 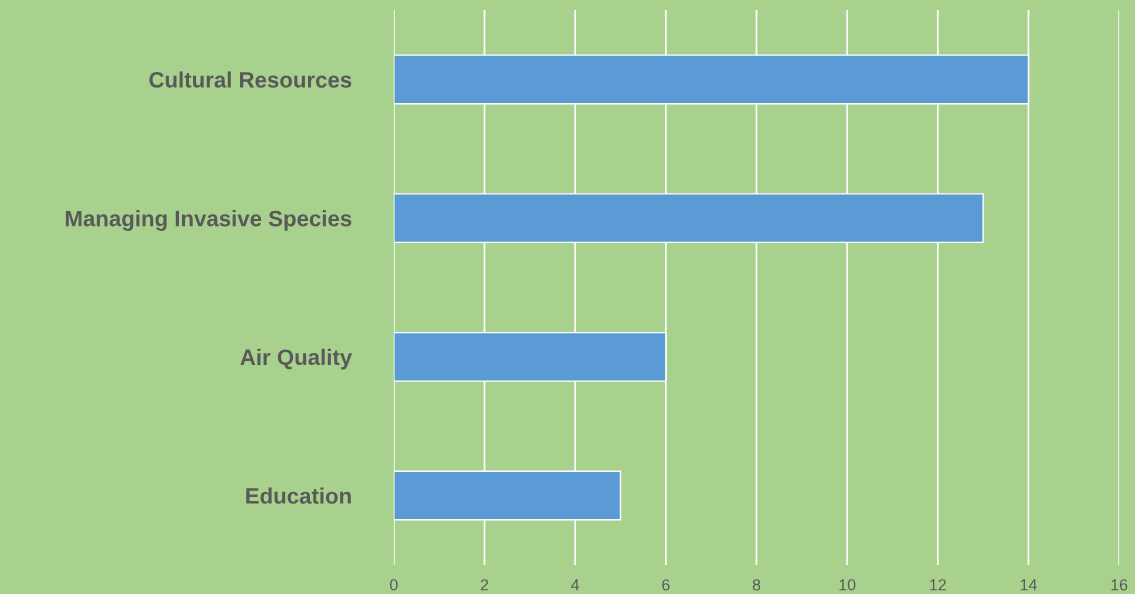 What do you see at coordinates (250, 79) in the screenshot?
I see `y-tick-label: Cultural Resources` at bounding box center [250, 79].